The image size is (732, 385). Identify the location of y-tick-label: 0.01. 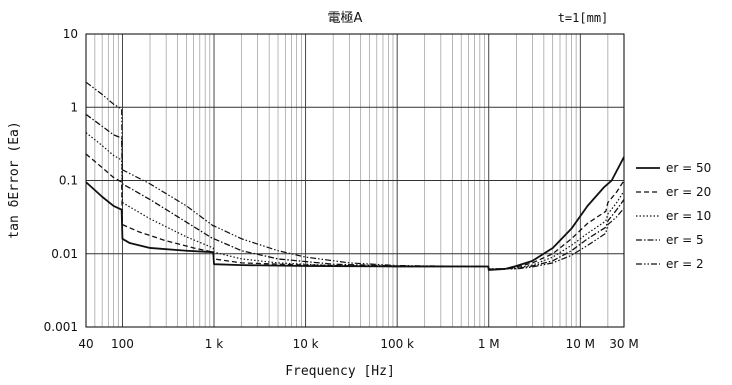
(64, 254).